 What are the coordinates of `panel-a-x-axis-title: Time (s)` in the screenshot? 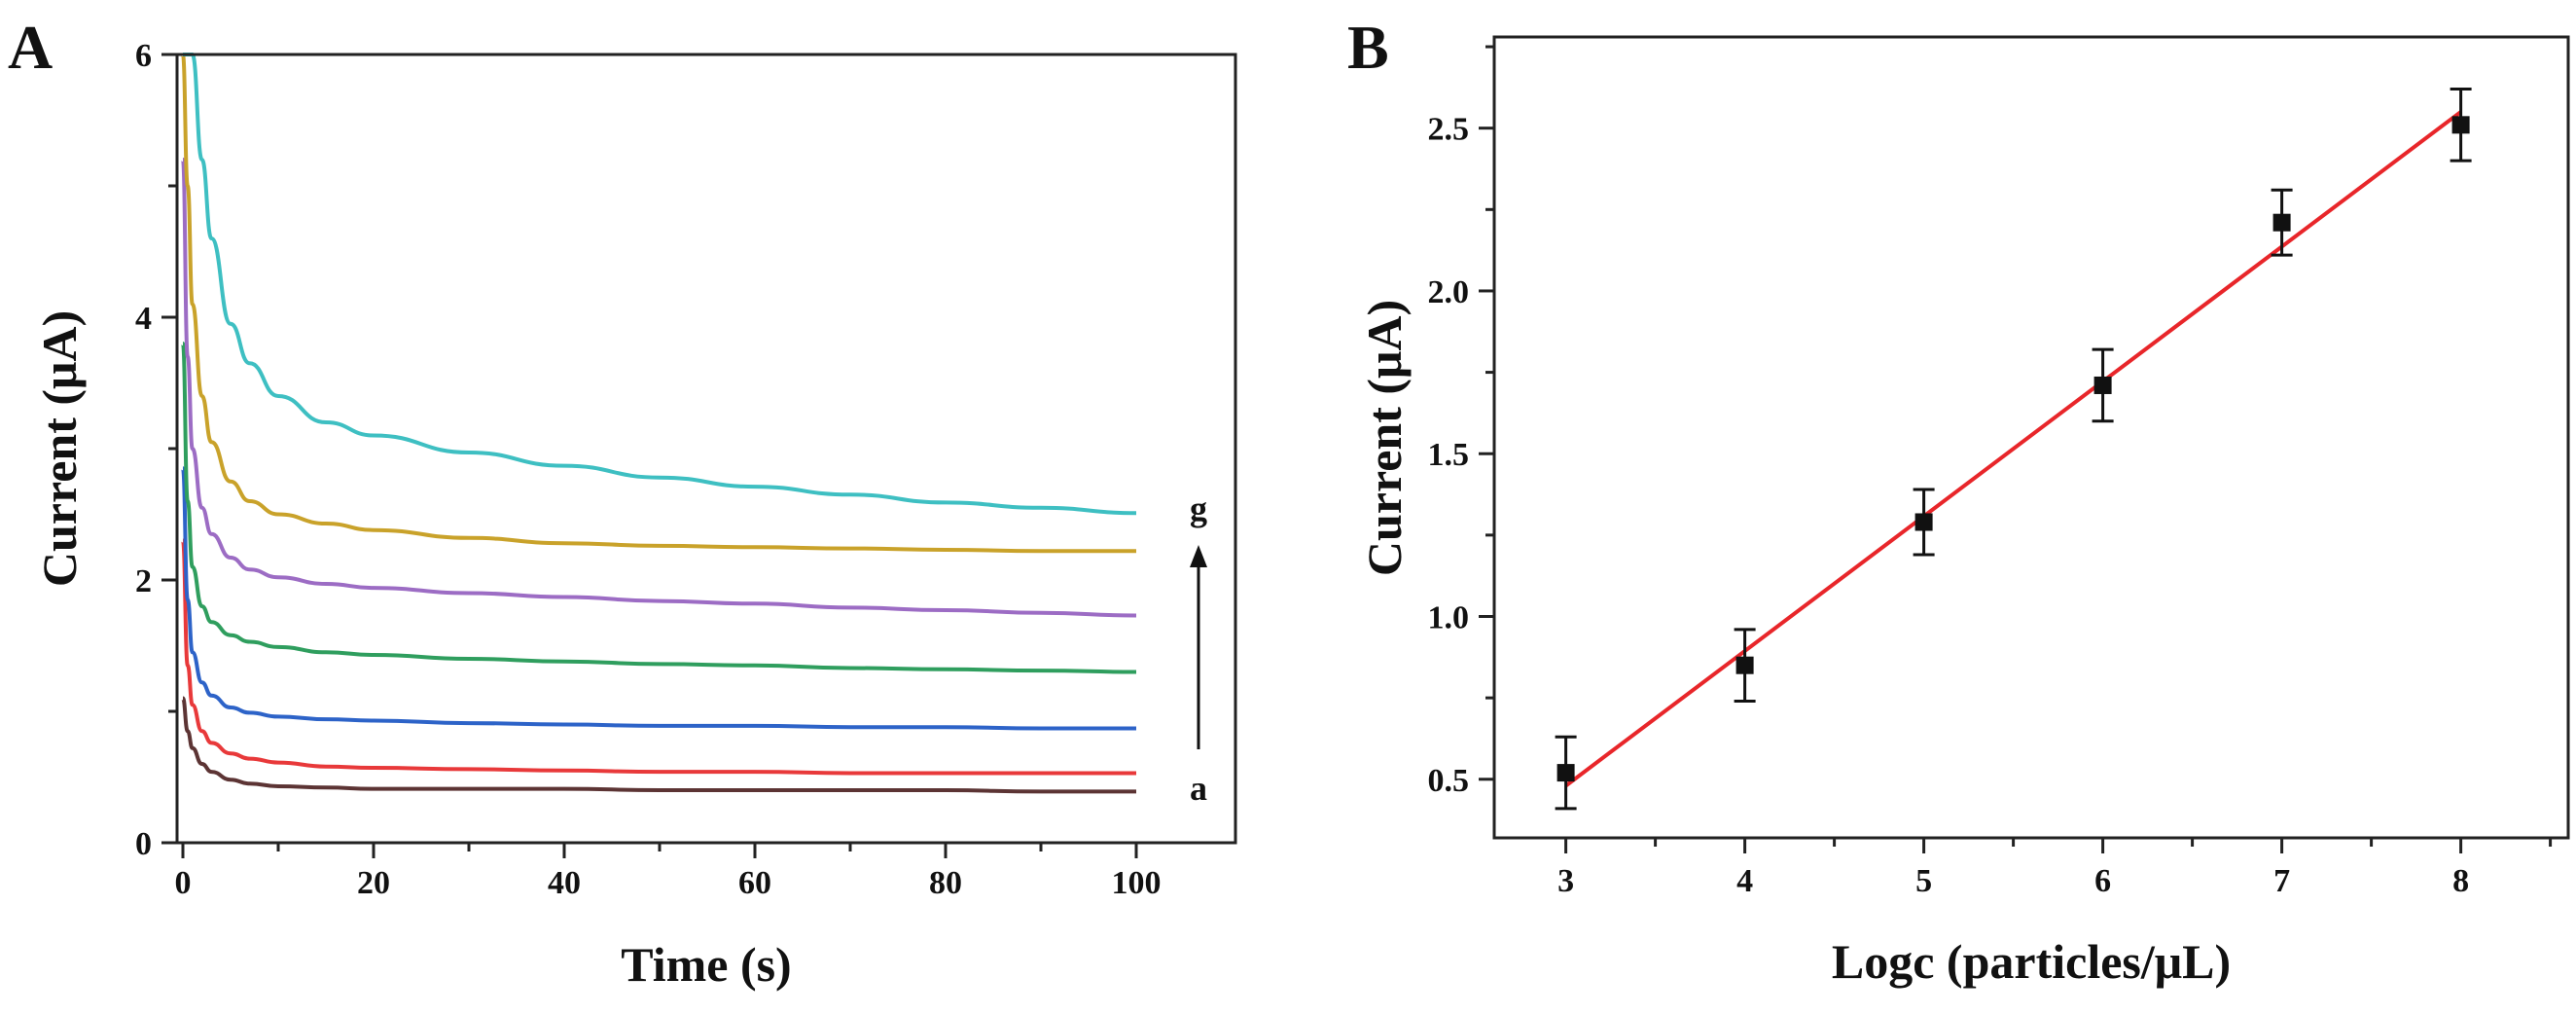 It's located at (706, 964).